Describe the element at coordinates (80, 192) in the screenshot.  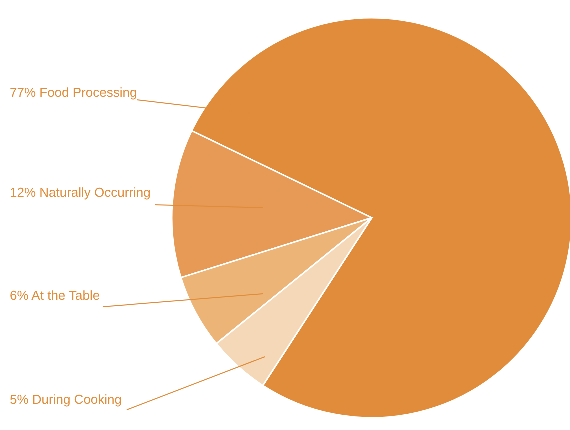
I see `slice-label: 12% Naturally Occurring` at that location.